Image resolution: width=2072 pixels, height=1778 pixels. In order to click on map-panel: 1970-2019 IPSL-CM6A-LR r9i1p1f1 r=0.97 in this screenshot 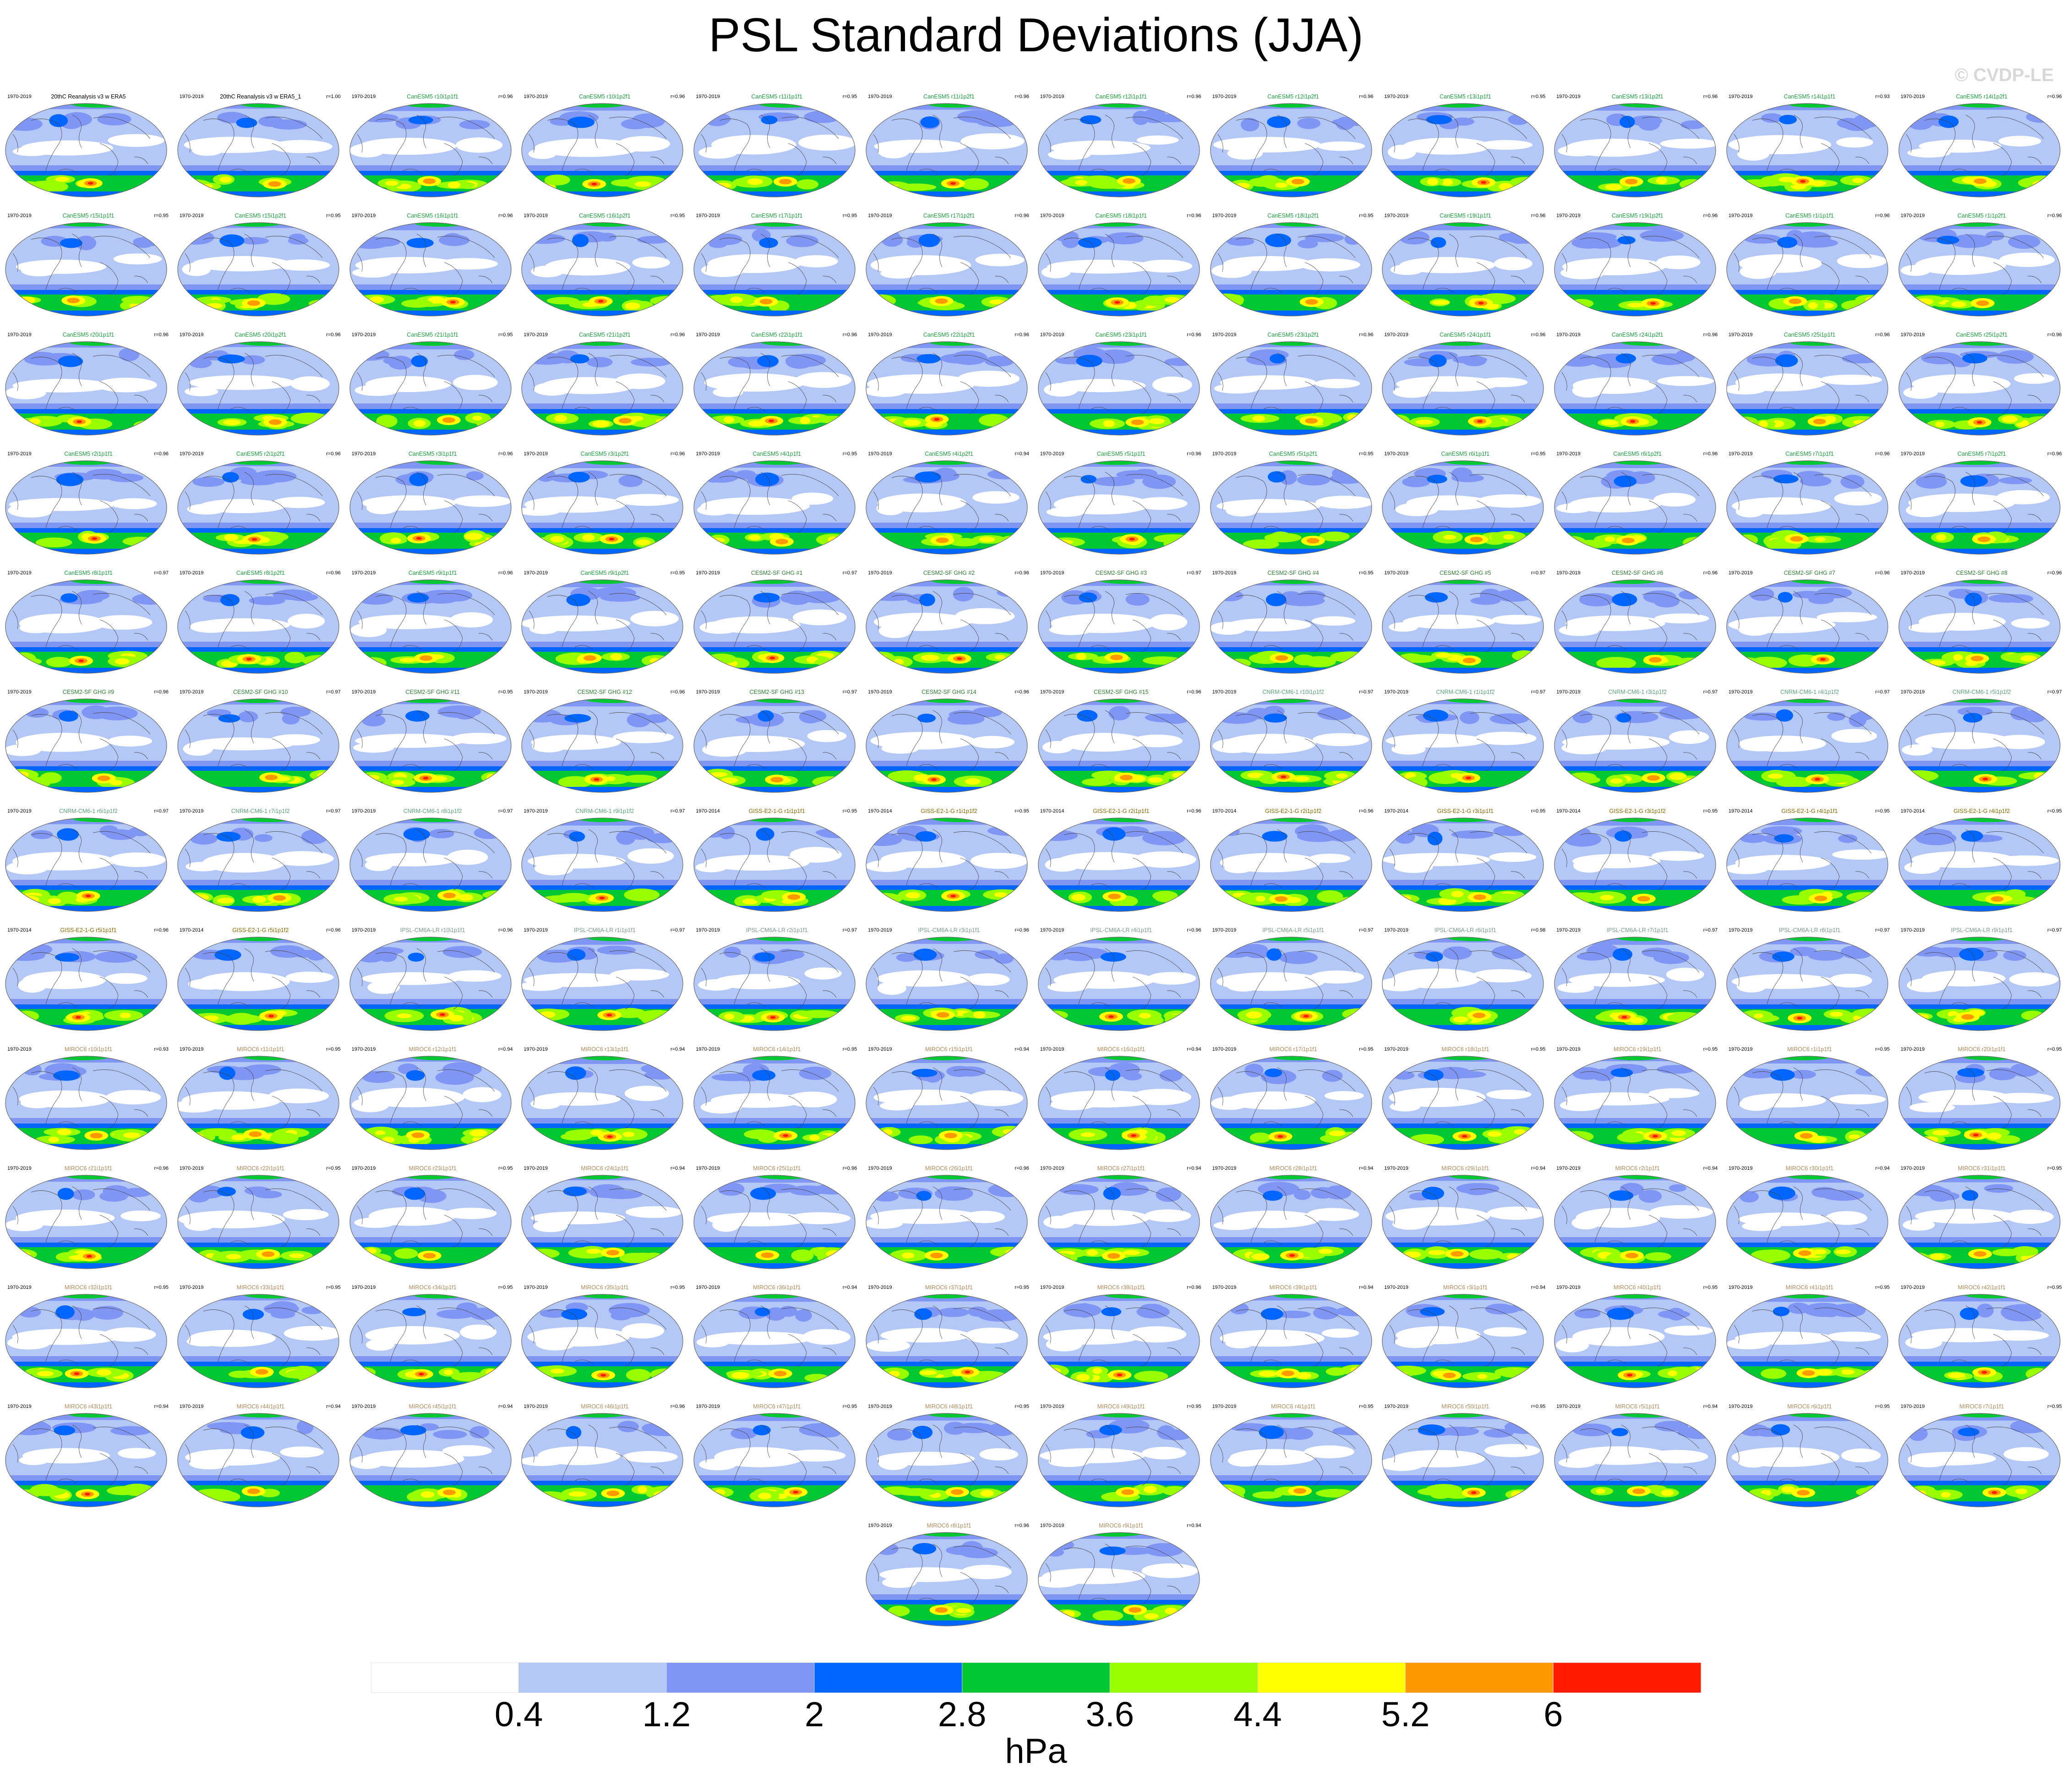, I will do `click(1982, 985)`.